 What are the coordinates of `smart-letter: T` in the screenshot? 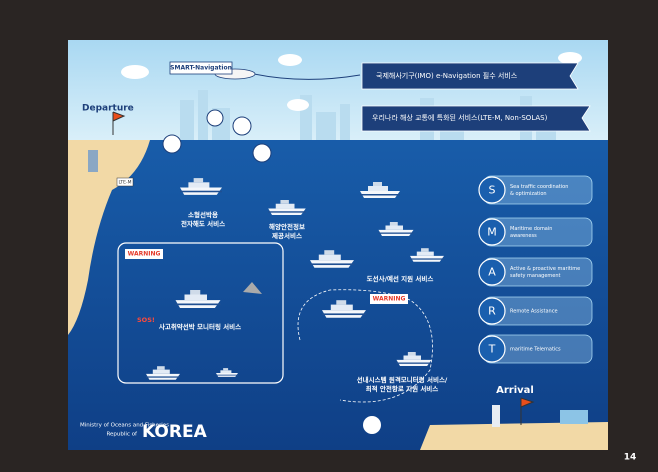 It's located at (492, 349).